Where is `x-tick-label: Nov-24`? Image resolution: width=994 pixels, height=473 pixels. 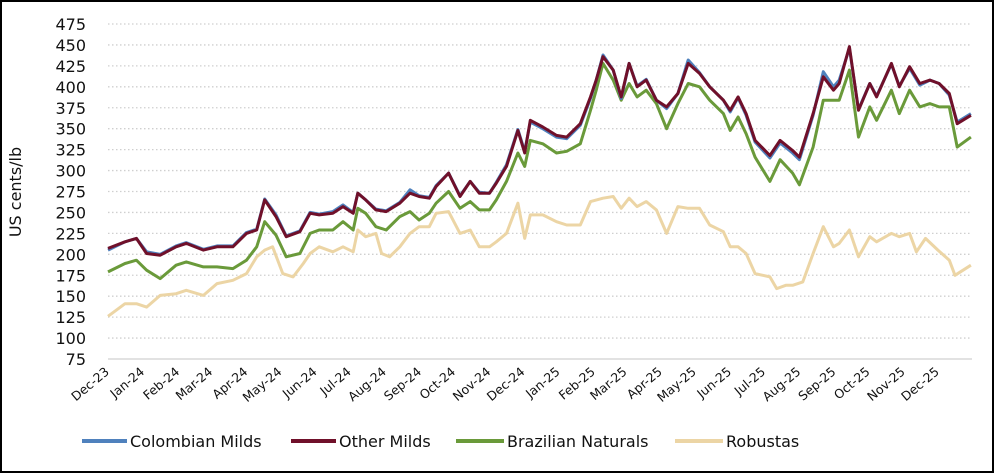
x-tick-label: Nov-24 is located at coordinates (472, 384).